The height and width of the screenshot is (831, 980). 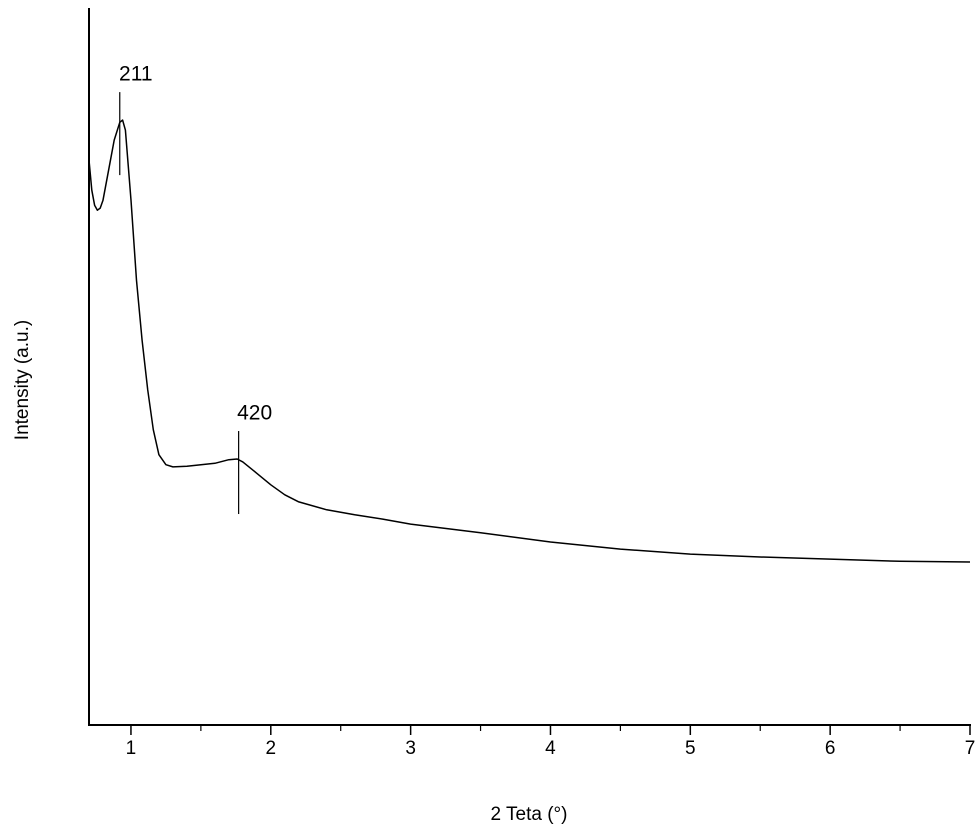 What do you see at coordinates (135, 74) in the screenshot?
I see `peak-label: 211` at bounding box center [135, 74].